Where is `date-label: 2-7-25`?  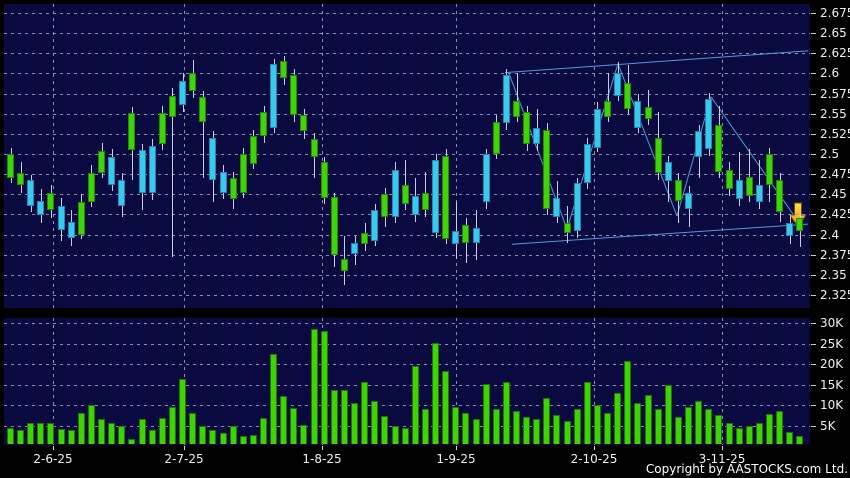
date-label: 2-7-25 is located at coordinates (184, 459).